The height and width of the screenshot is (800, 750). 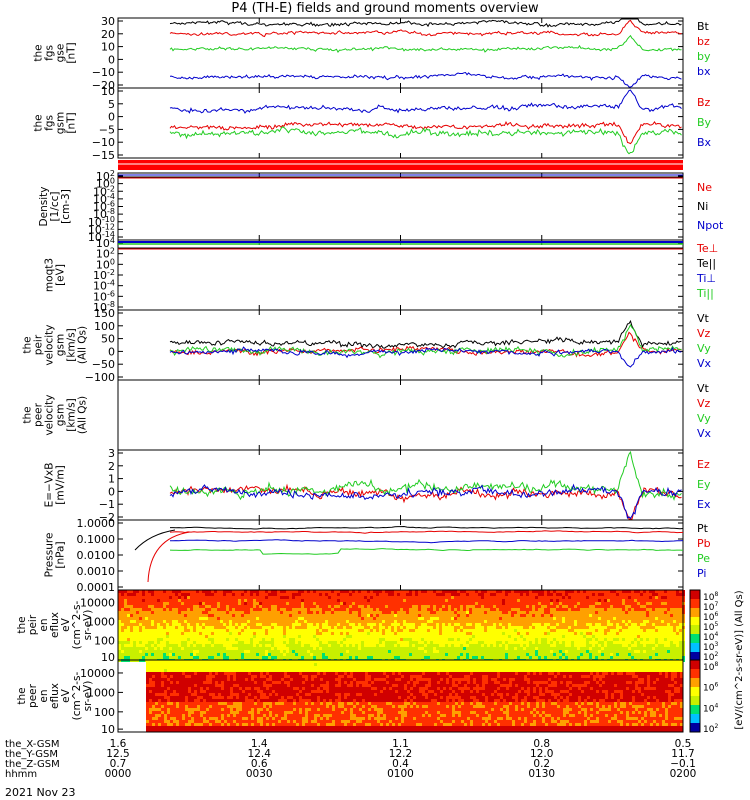 I want to click on tick-label: 1, so click(x=111, y=479).